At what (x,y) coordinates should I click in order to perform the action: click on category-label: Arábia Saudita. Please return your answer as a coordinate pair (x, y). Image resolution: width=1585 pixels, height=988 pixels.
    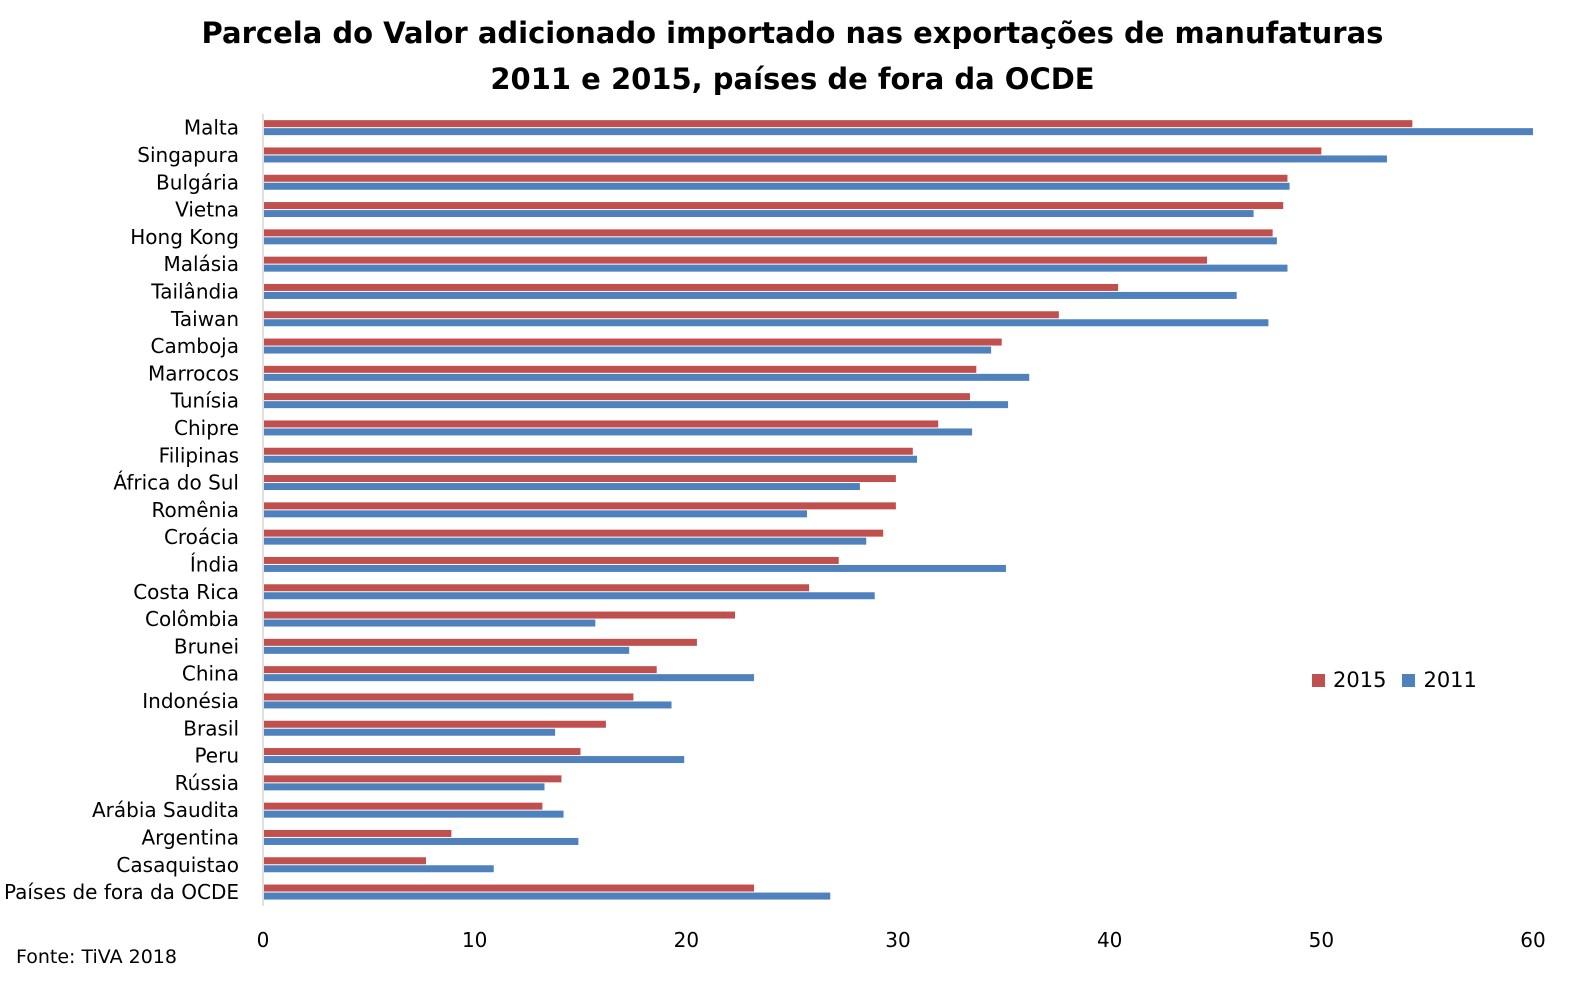
    Looking at the image, I should click on (165, 810).